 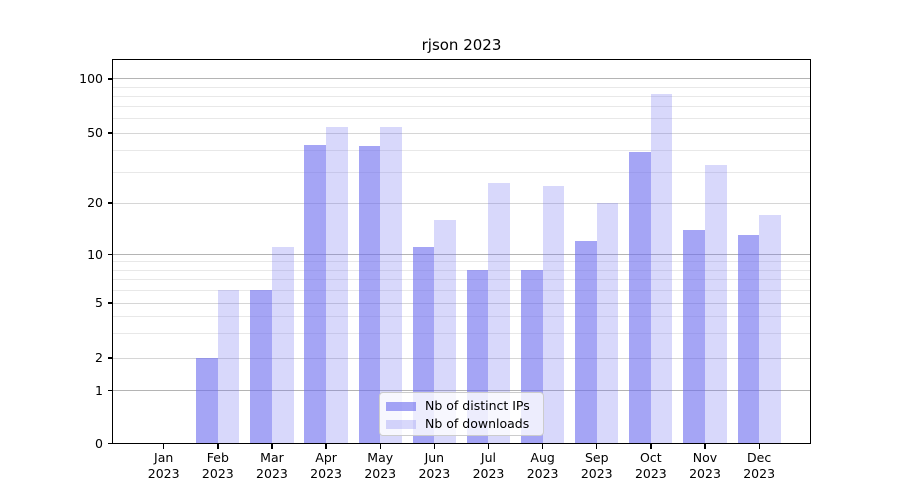 What do you see at coordinates (401, 424) in the screenshot?
I see `legend-swatch-downloads` at bounding box center [401, 424].